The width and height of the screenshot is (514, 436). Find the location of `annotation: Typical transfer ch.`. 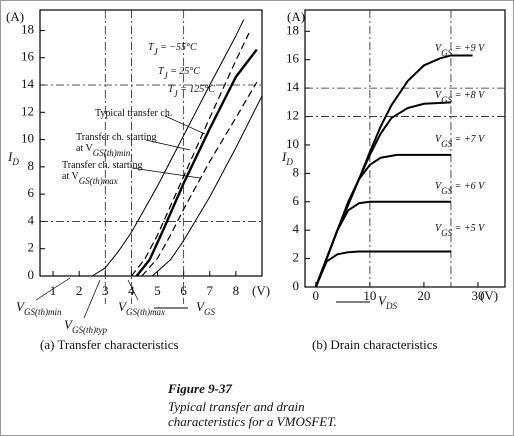

annotation: Typical transfer ch. is located at coordinates (133, 113).